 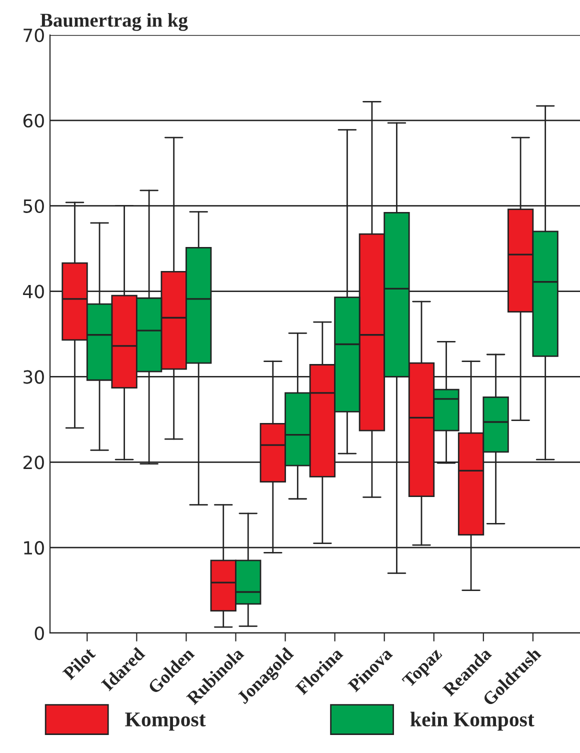 What do you see at coordinates (472, 721) in the screenshot?
I see `legend-label: kein Kompost` at bounding box center [472, 721].